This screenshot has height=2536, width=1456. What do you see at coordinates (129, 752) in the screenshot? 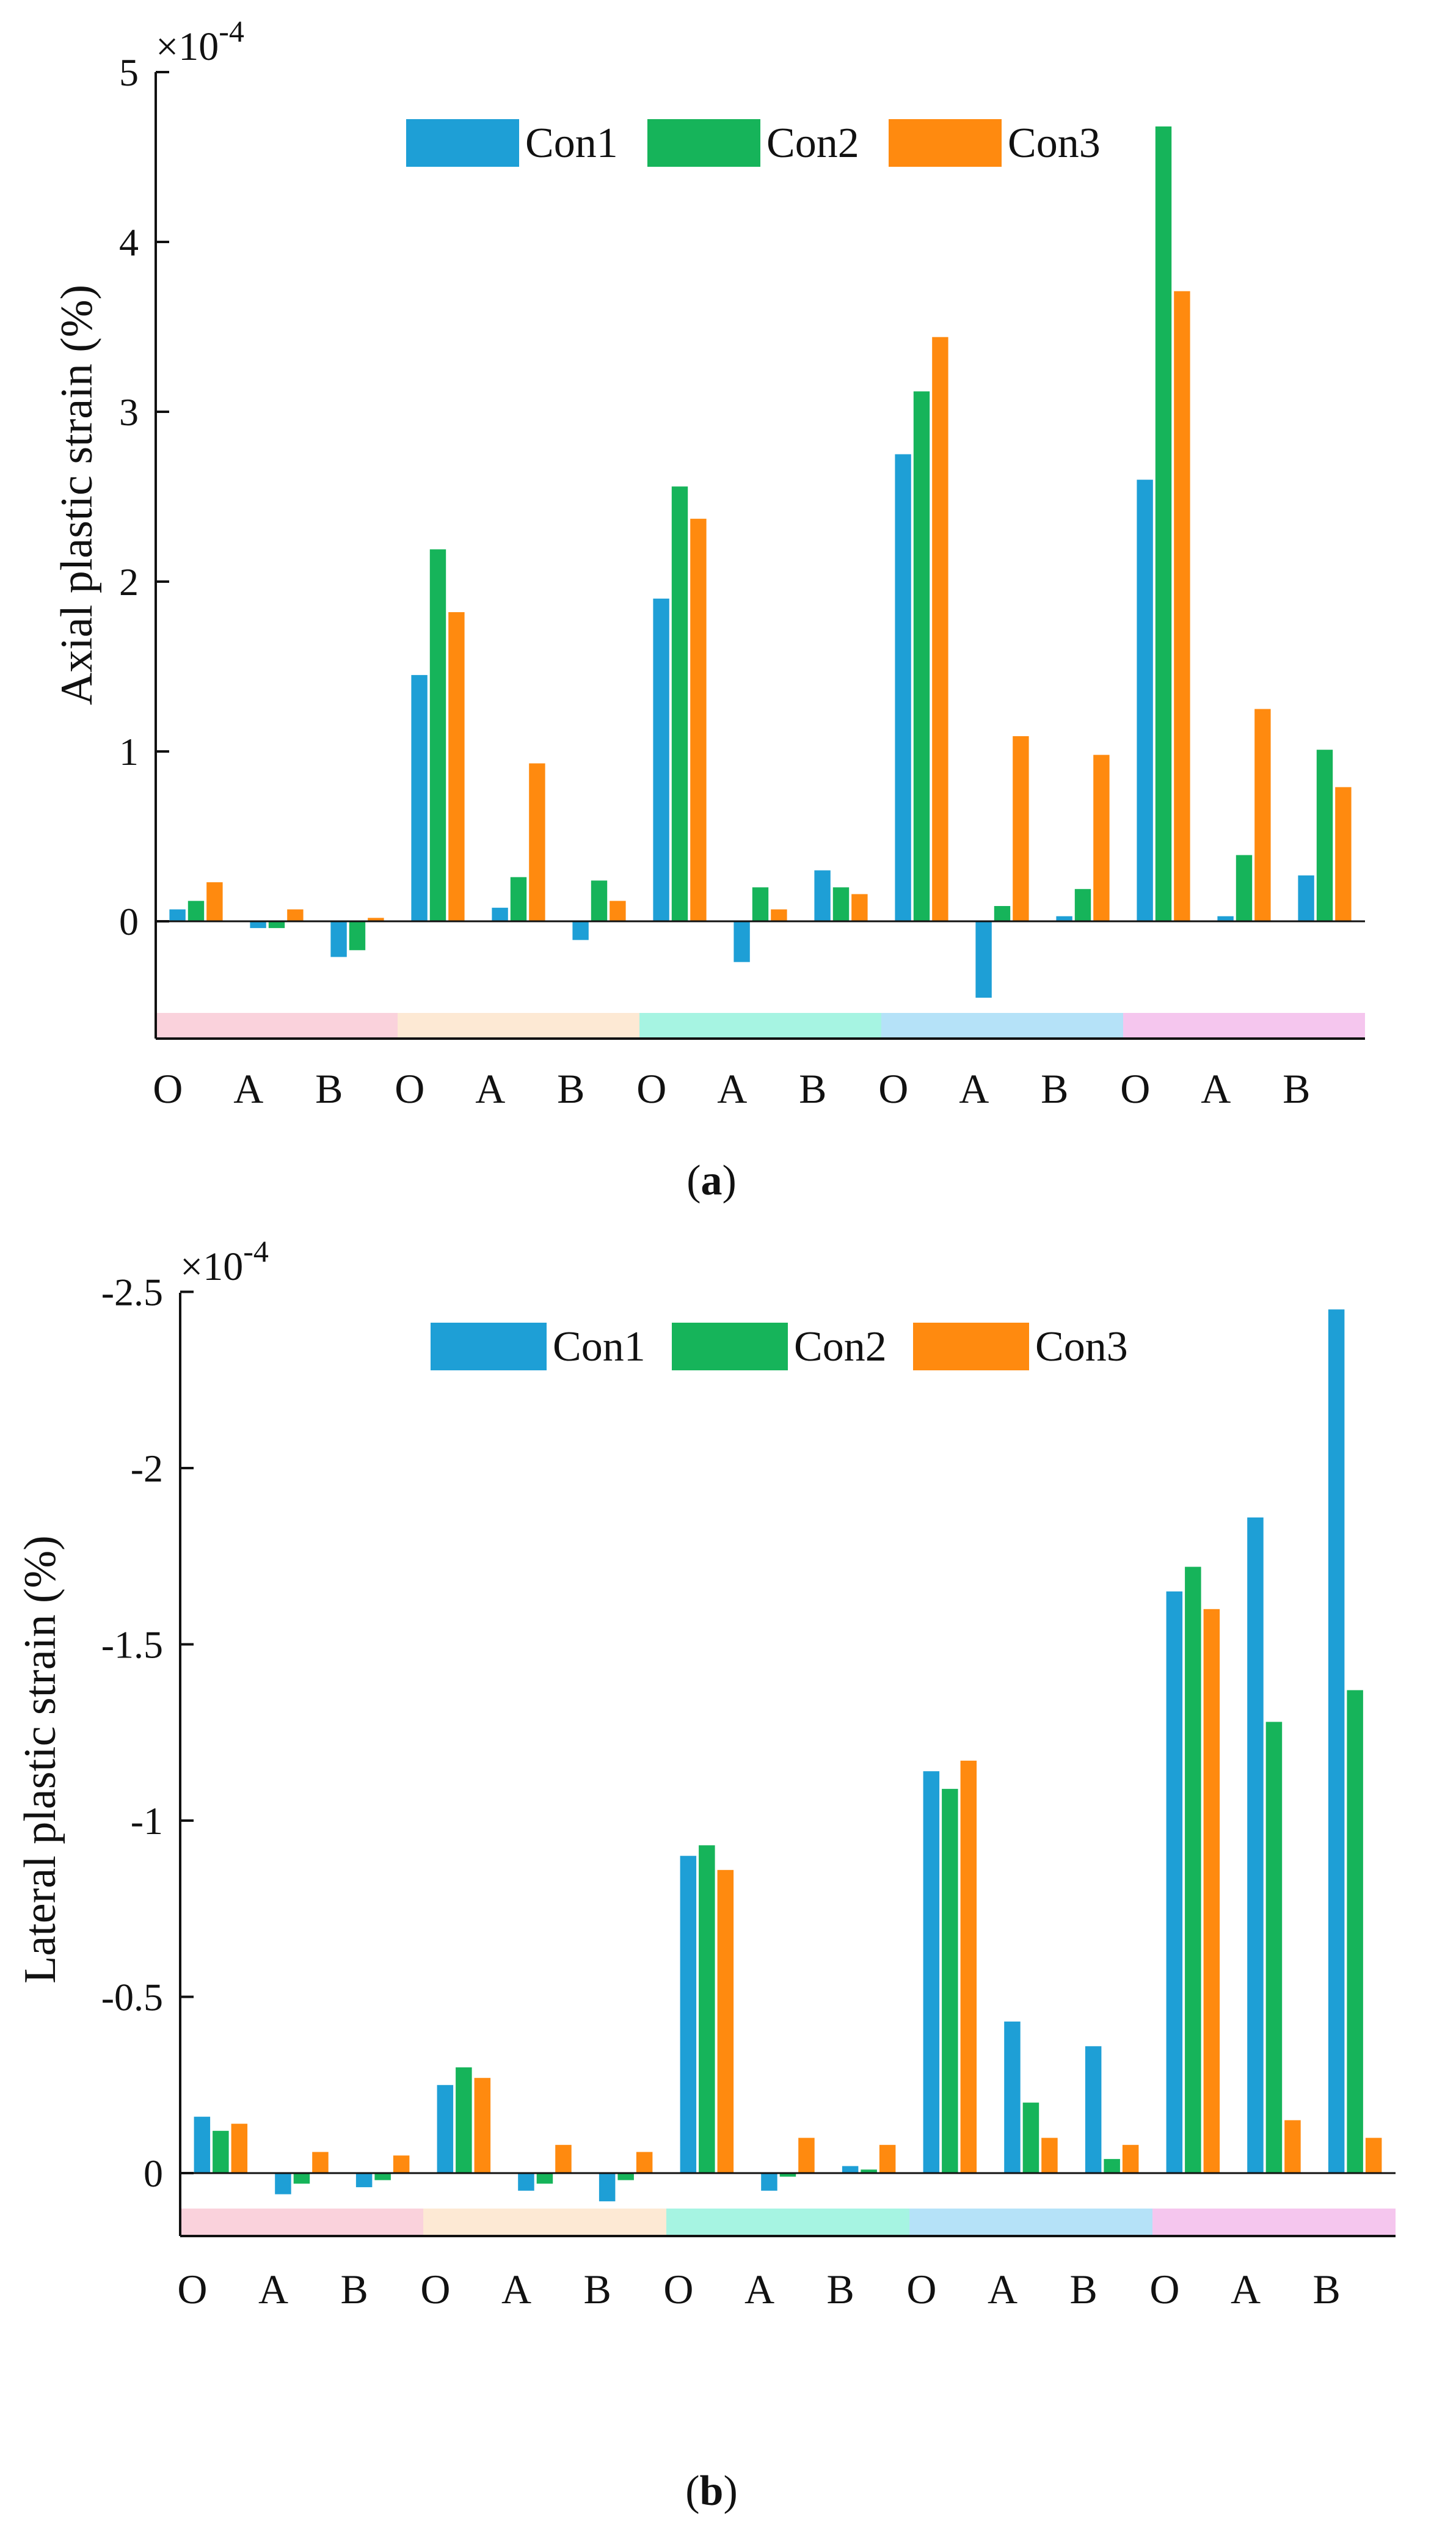
I see `y-tick-label: 1` at bounding box center [129, 752].